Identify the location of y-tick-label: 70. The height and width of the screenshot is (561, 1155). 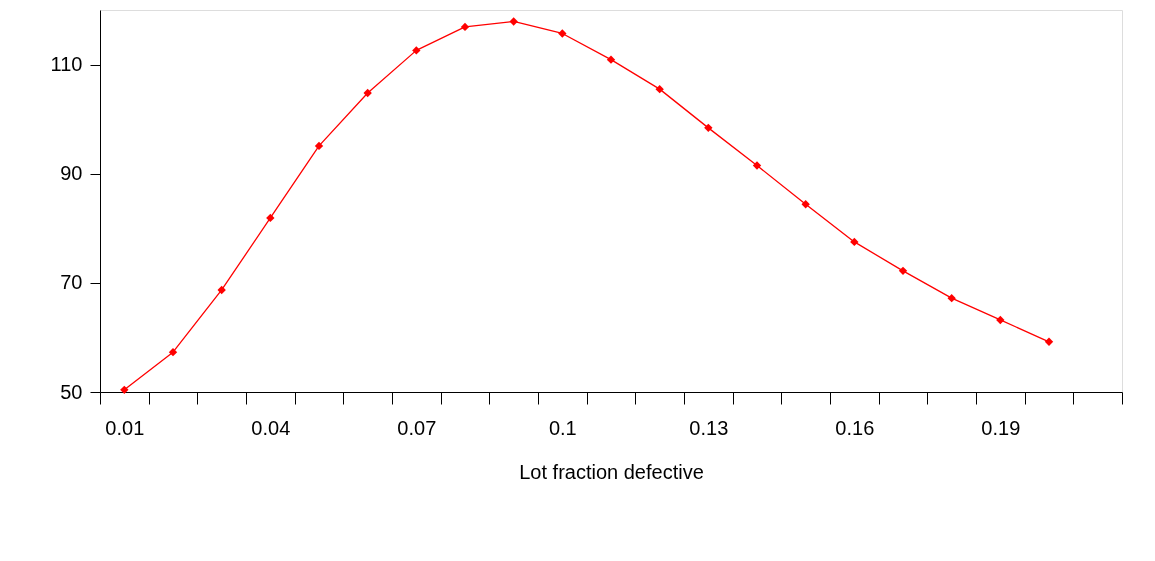
(71, 282).